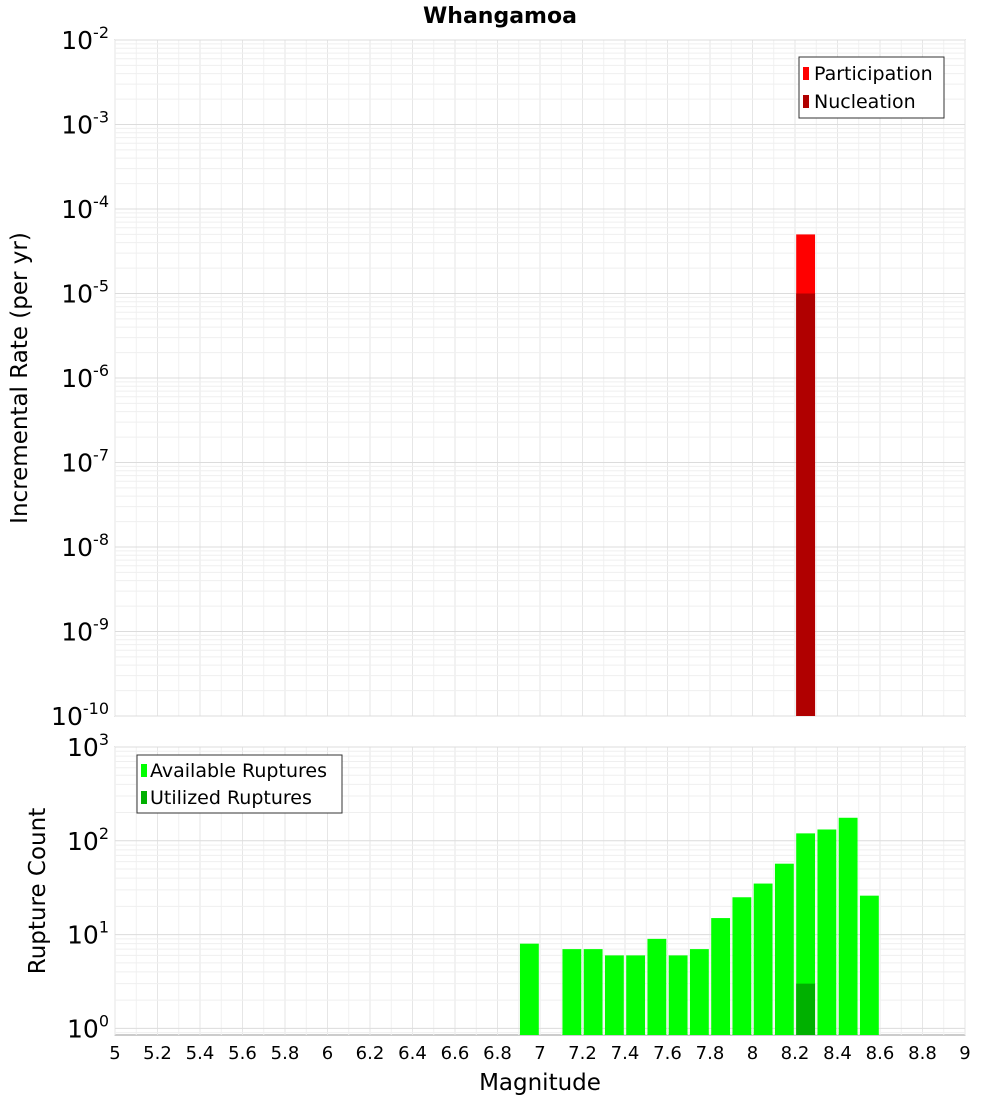 The height and width of the screenshot is (1100, 1000). What do you see at coordinates (85, 462) in the screenshot?
I see `y-tick-label: 10⁻⁷` at bounding box center [85, 462].